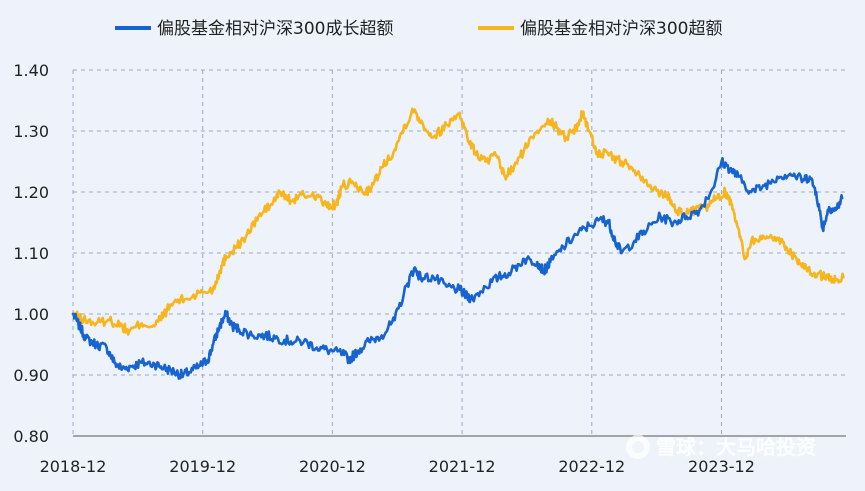 The height and width of the screenshot is (491, 865). Describe the element at coordinates (202, 466) in the screenshot. I see `x-tick-label: 2019-12` at that location.